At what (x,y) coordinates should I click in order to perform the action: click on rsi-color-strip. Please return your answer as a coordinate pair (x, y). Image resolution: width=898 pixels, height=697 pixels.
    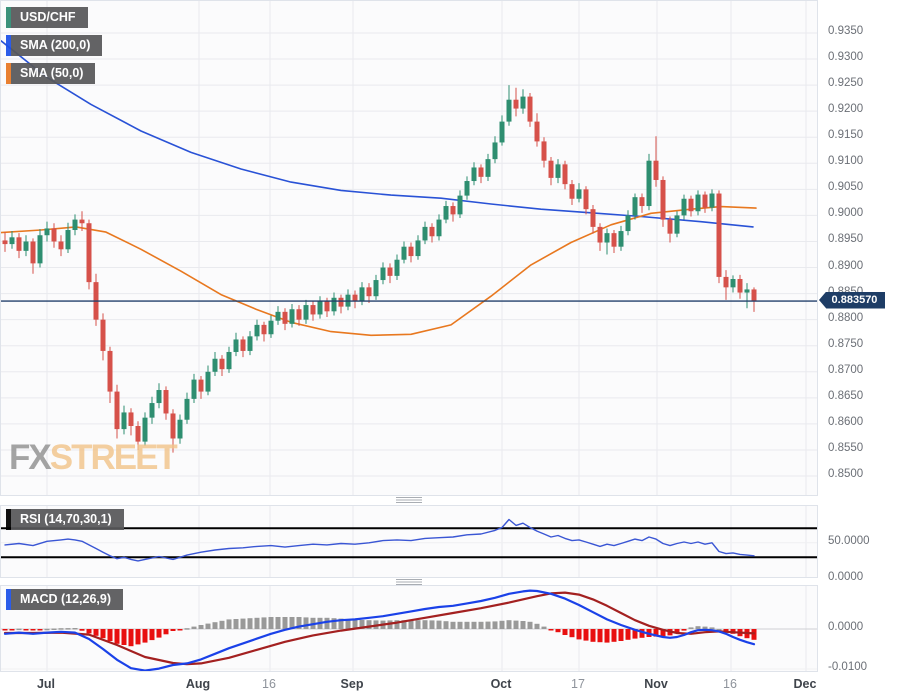
    Looking at the image, I should click on (8, 519).